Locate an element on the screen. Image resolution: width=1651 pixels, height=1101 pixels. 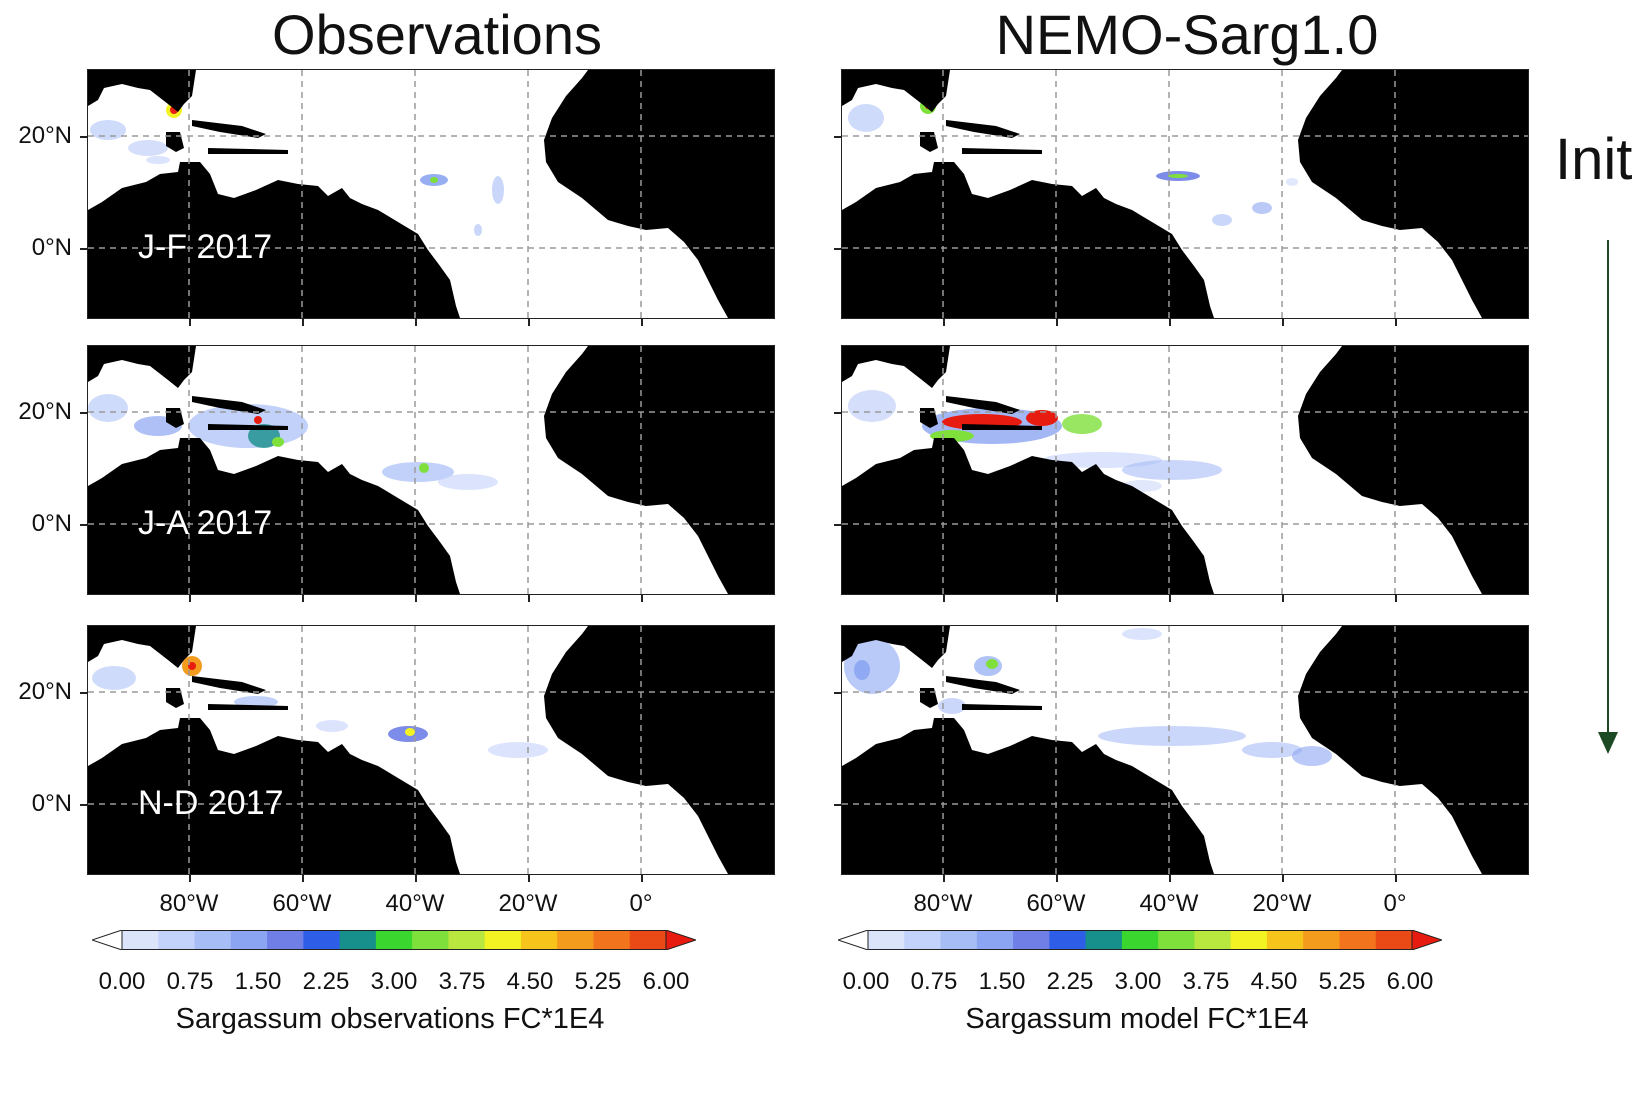
lon-label: 40°W is located at coordinates (1169, 903).